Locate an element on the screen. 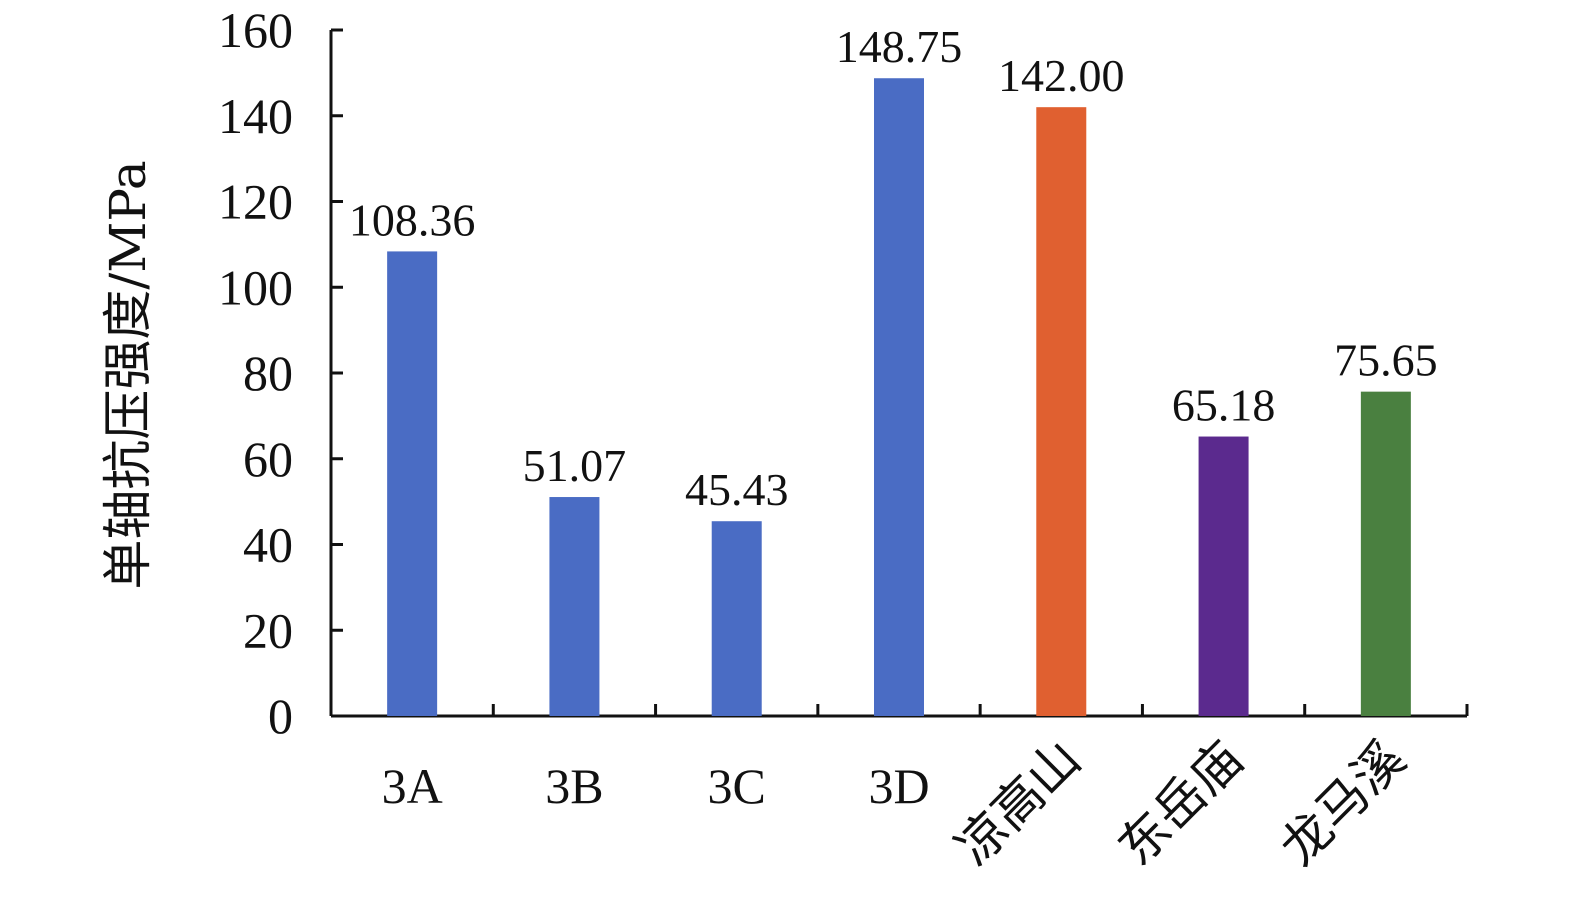 The height and width of the screenshot is (918, 1575). y-tick-label-2: 40 is located at coordinates (268, 545).